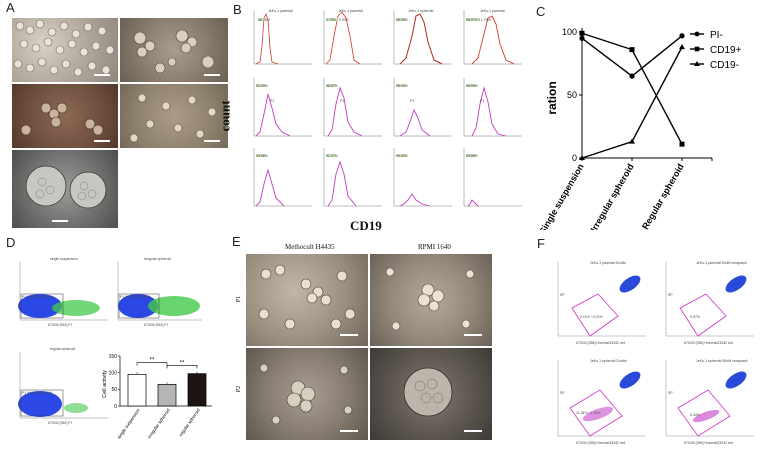  I want to click on series-line-PI-, so click(632, 56).